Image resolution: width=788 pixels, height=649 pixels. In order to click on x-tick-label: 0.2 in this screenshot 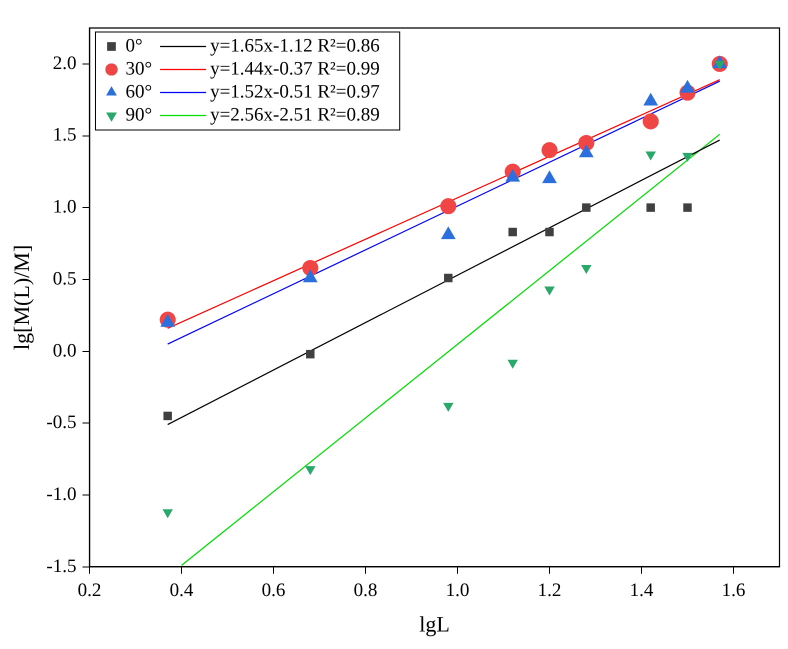, I will do `click(90, 591)`.